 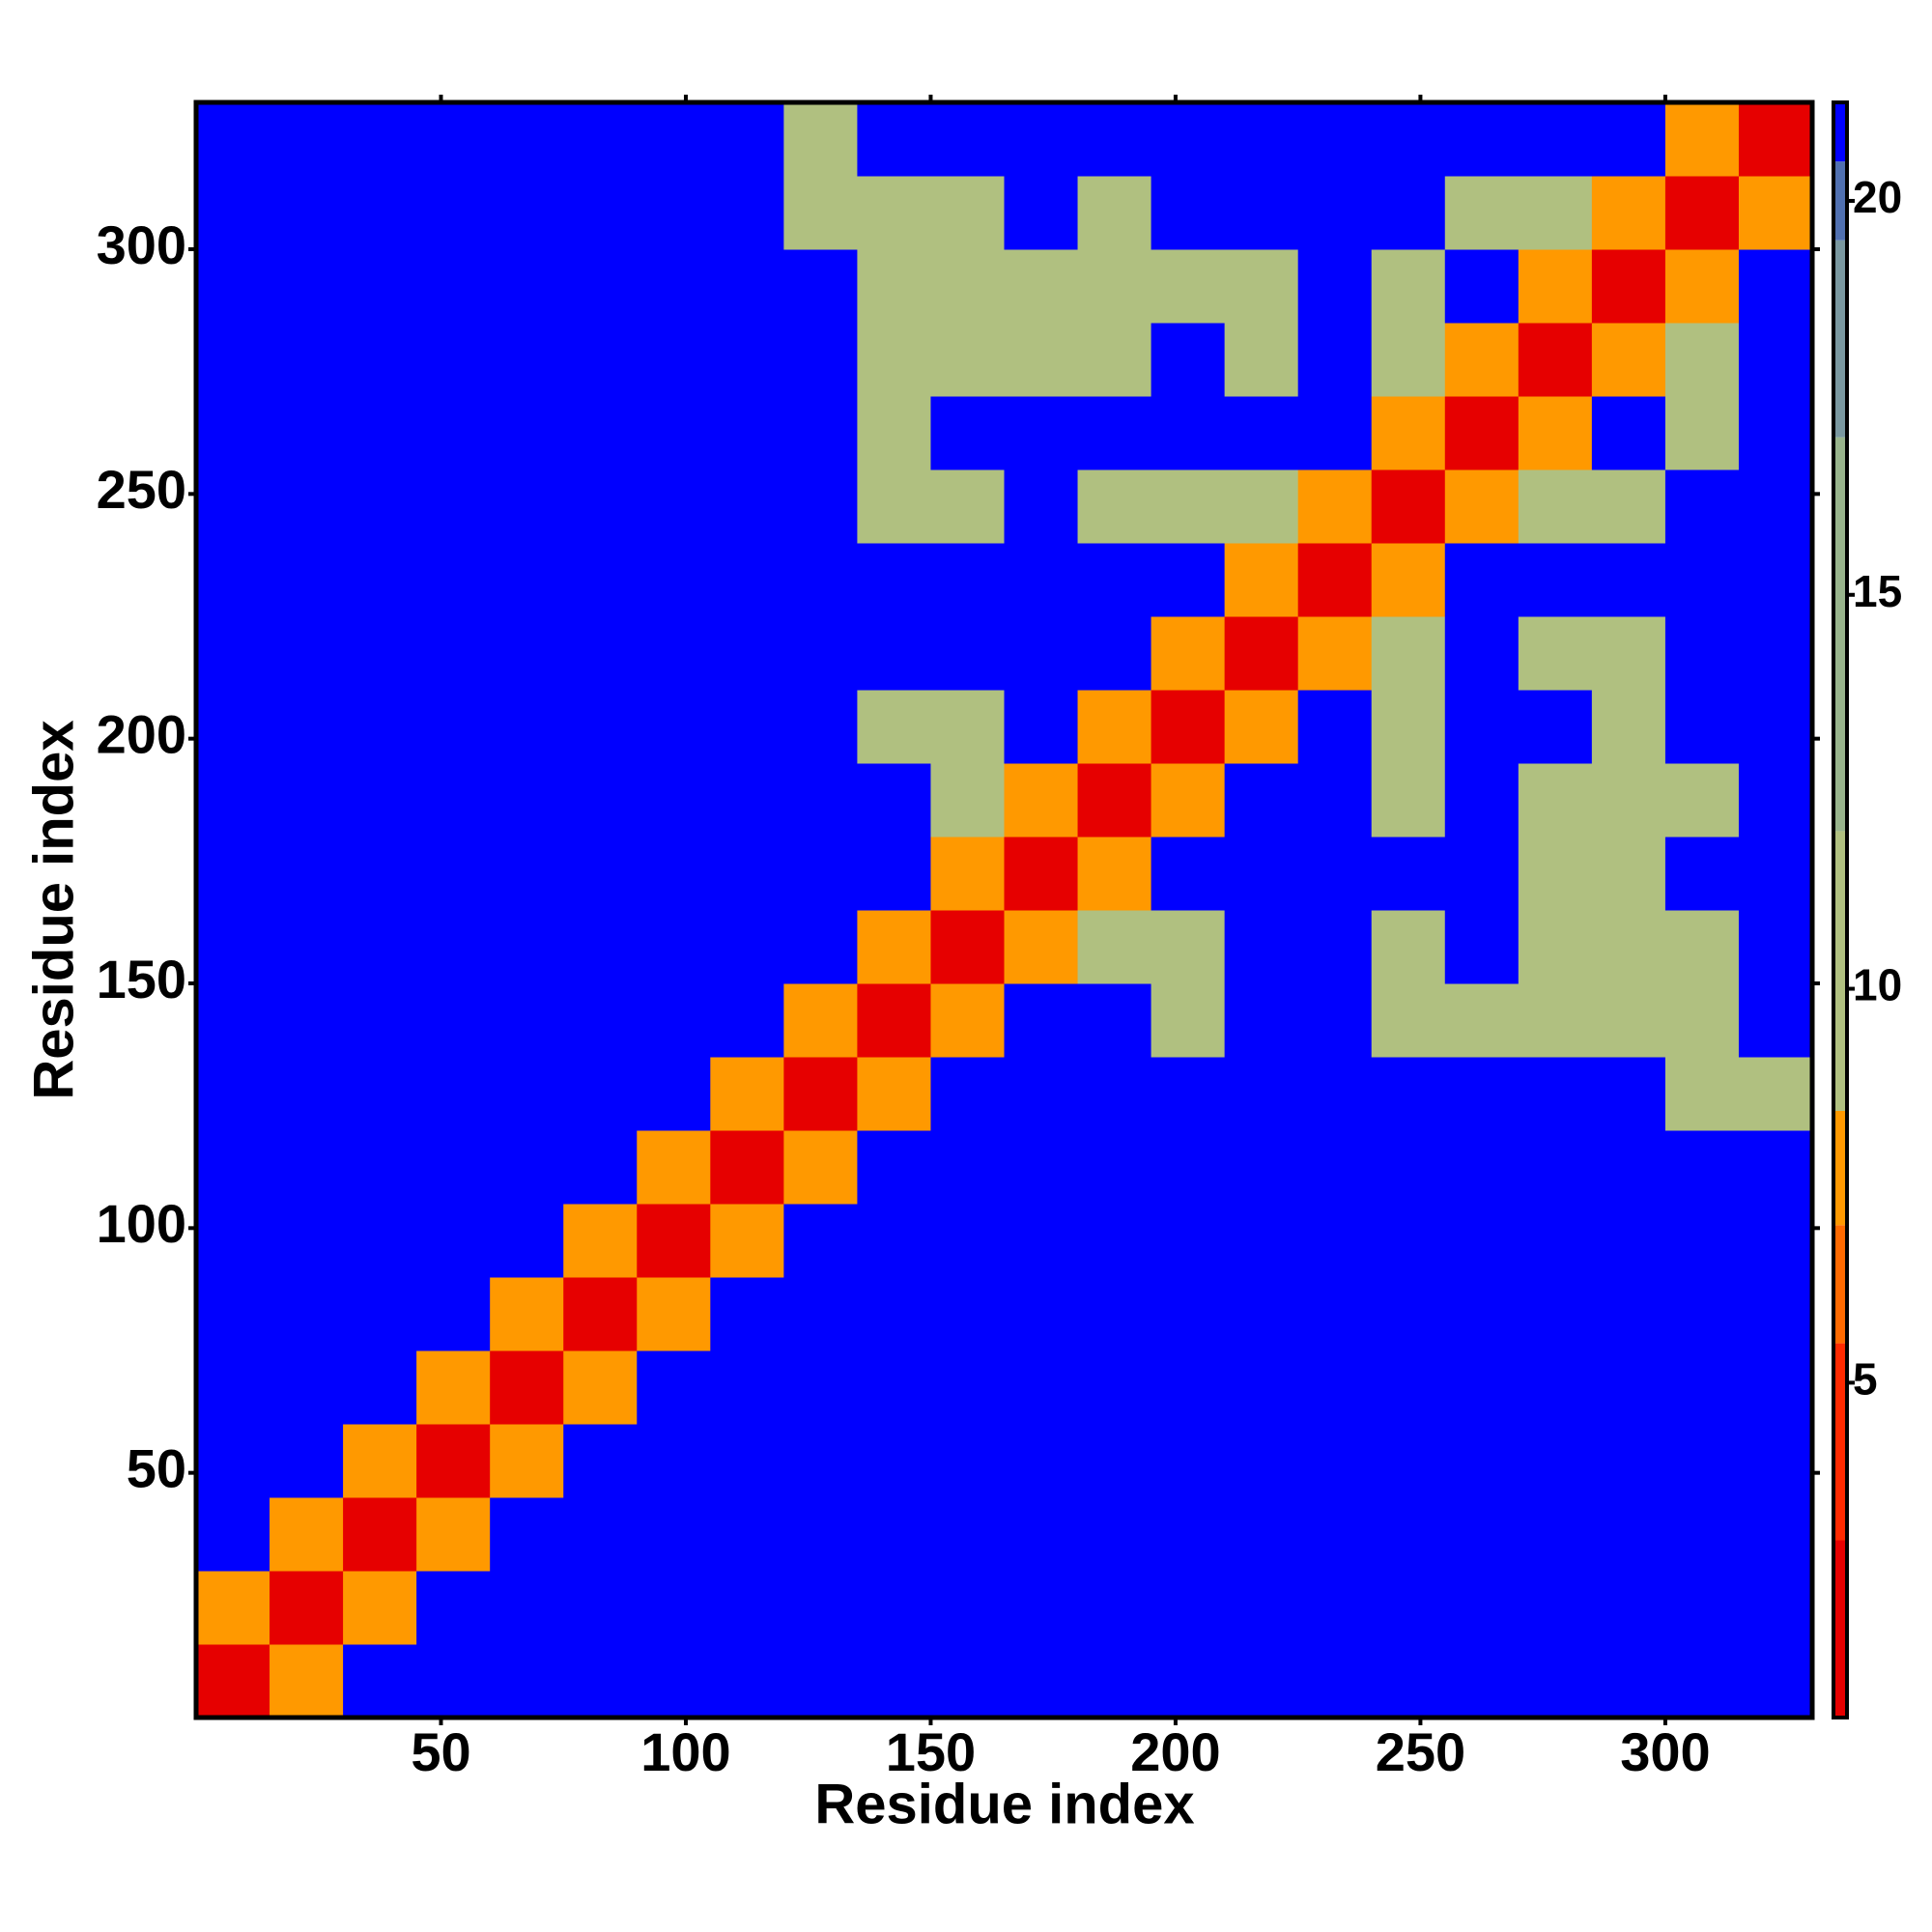 I want to click on colorbar-band, so click(x=1840, y=1284).